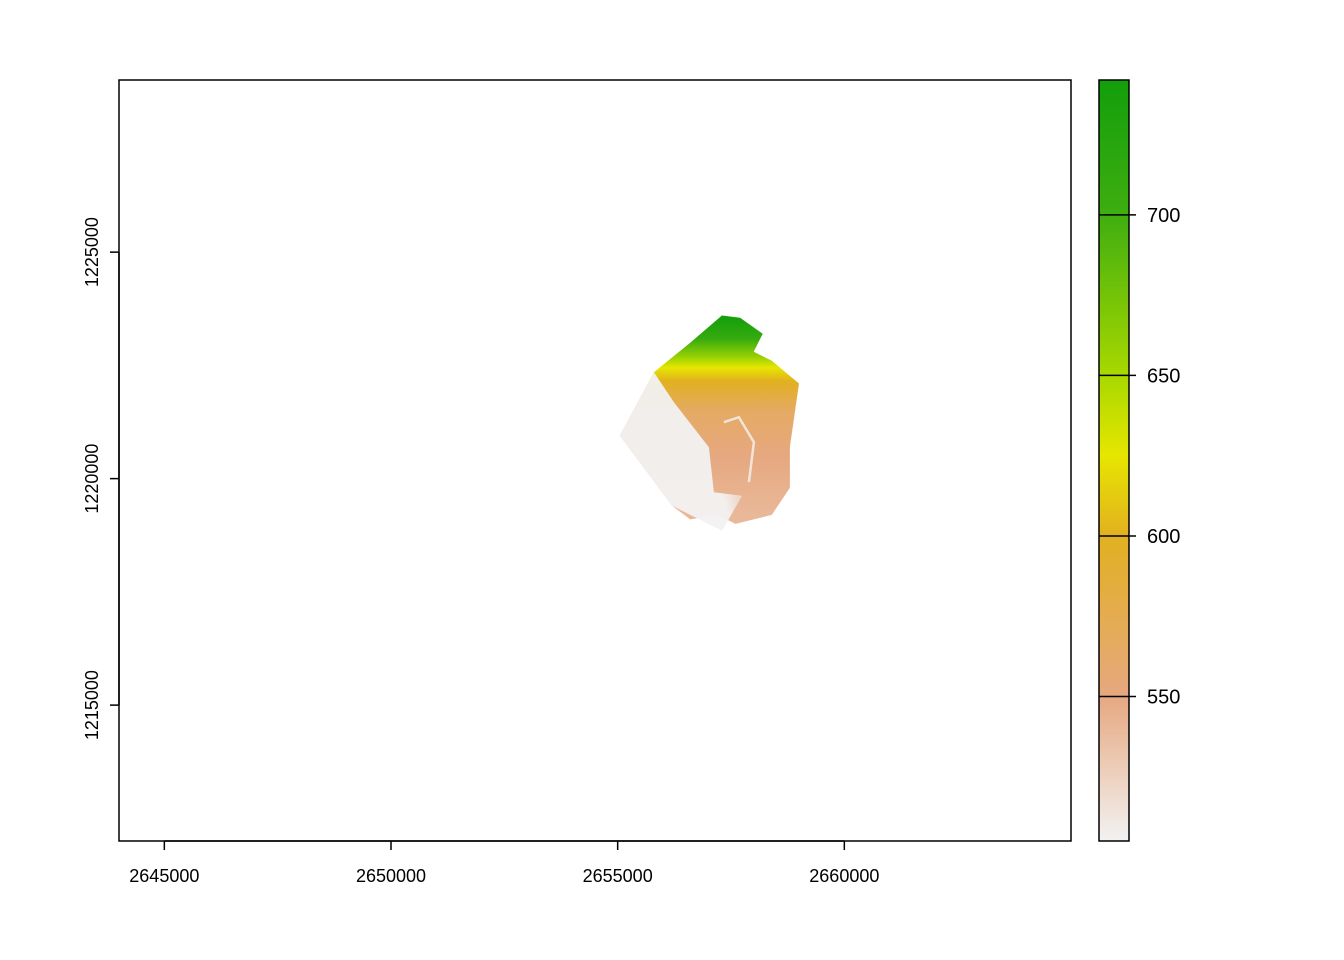 The height and width of the screenshot is (960, 1344). I want to click on legend-colorbar, so click(1114, 460).